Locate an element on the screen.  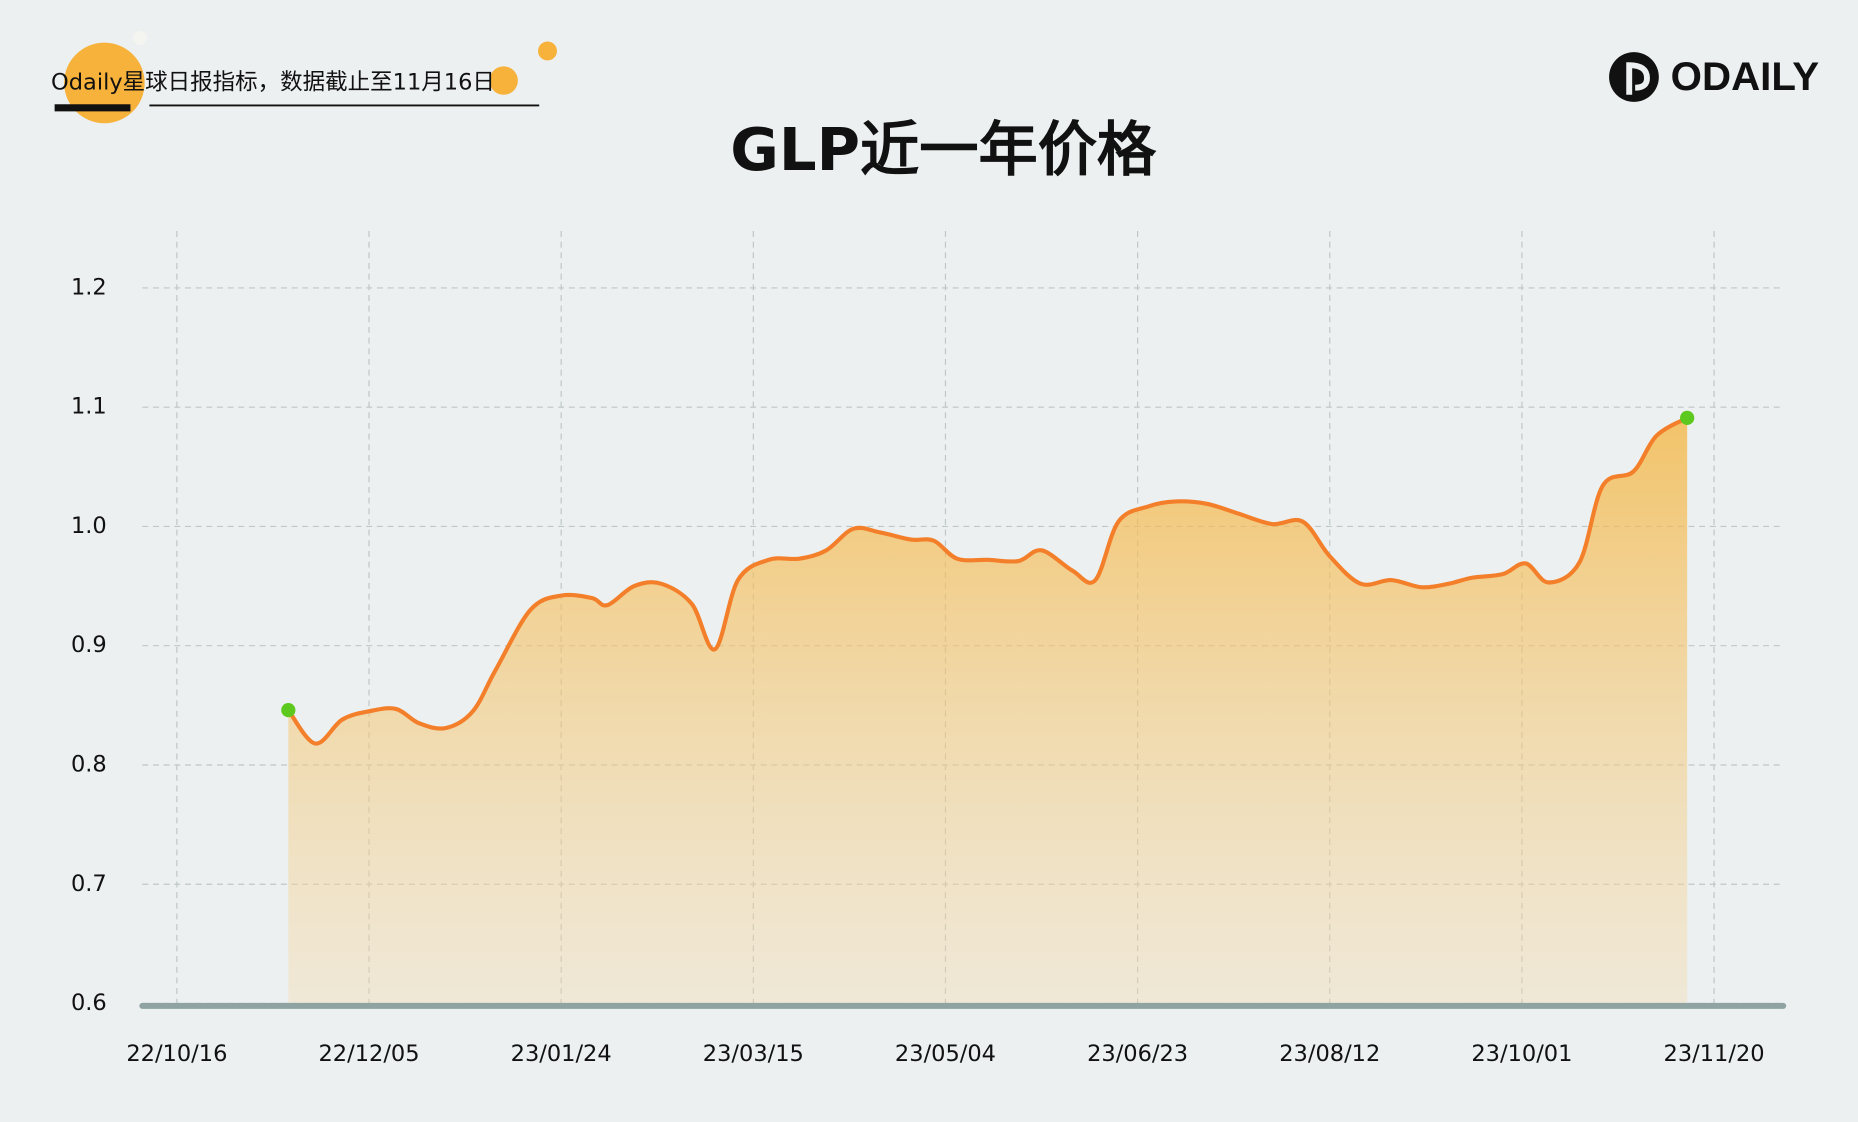
y-tick-label: 1.0 is located at coordinates (89, 526).